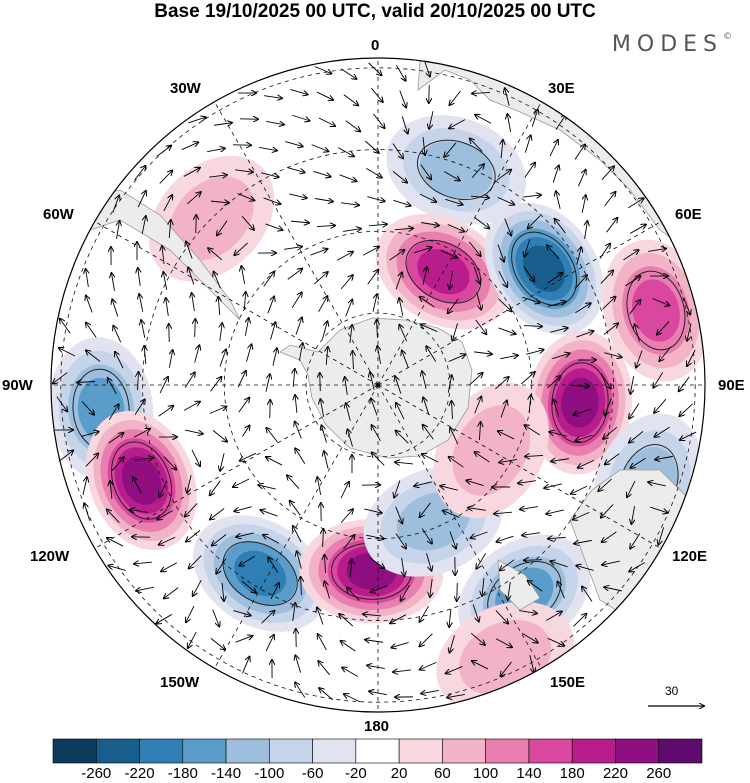  I want to click on lon-label-120e: 120E, so click(690, 556).